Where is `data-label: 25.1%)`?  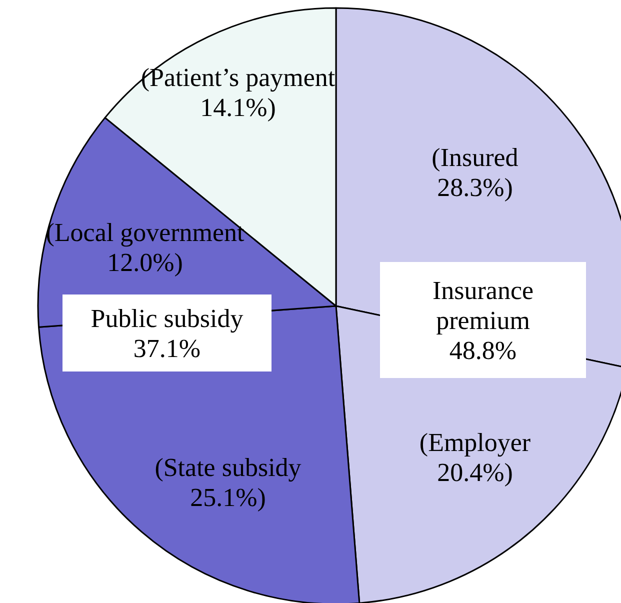
data-label: 25.1%) is located at coordinates (228, 497).